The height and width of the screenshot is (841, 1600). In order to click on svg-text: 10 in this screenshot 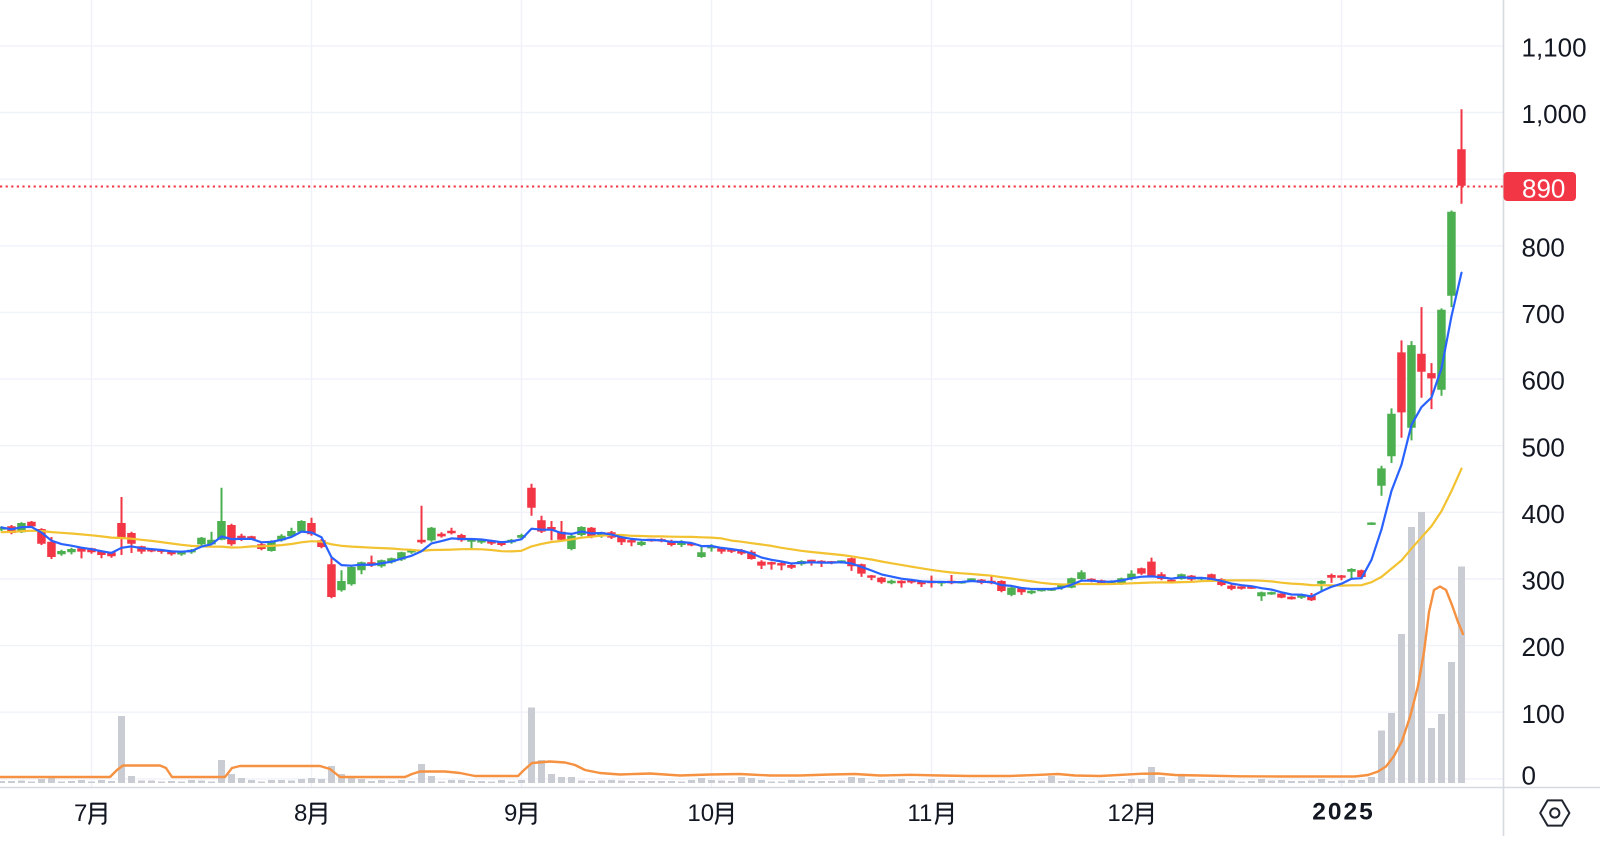, I will do `click(700, 813)`.